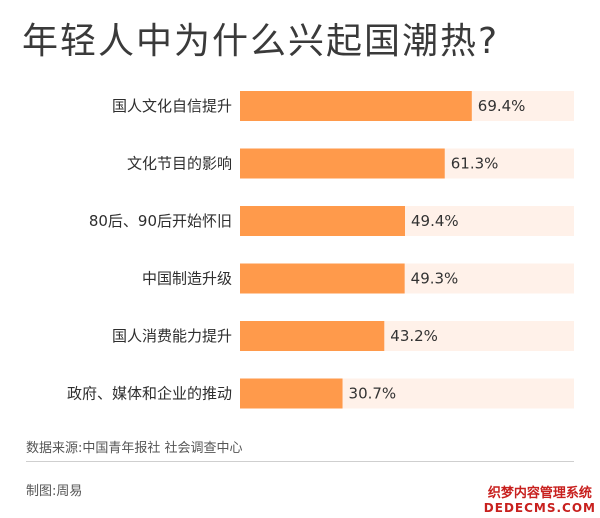 This screenshot has height=518, width=600. What do you see at coordinates (172, 106) in the screenshot?
I see `category-label: 国人文化自信提升` at bounding box center [172, 106].